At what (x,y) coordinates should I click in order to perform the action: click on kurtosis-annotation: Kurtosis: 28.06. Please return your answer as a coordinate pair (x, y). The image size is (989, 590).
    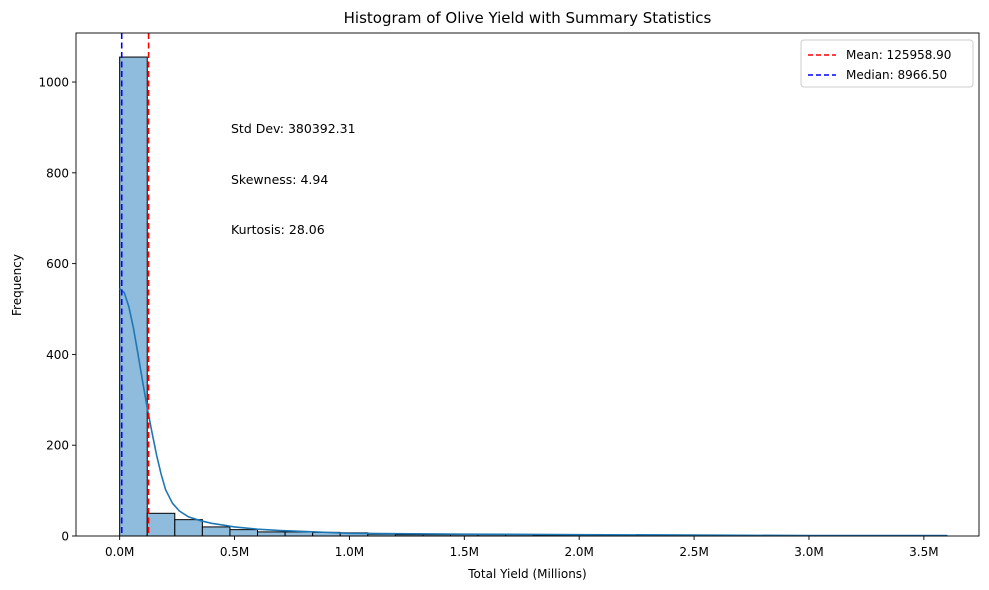
    Looking at the image, I should click on (278, 229).